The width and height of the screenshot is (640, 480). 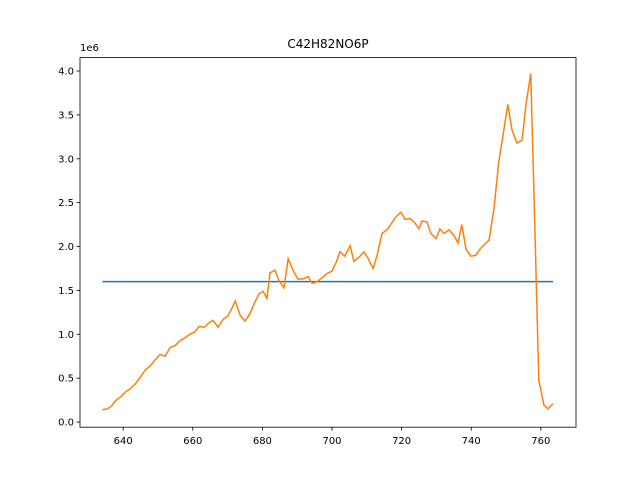 I want to click on y-tick-label: 0.5, so click(x=66, y=379).